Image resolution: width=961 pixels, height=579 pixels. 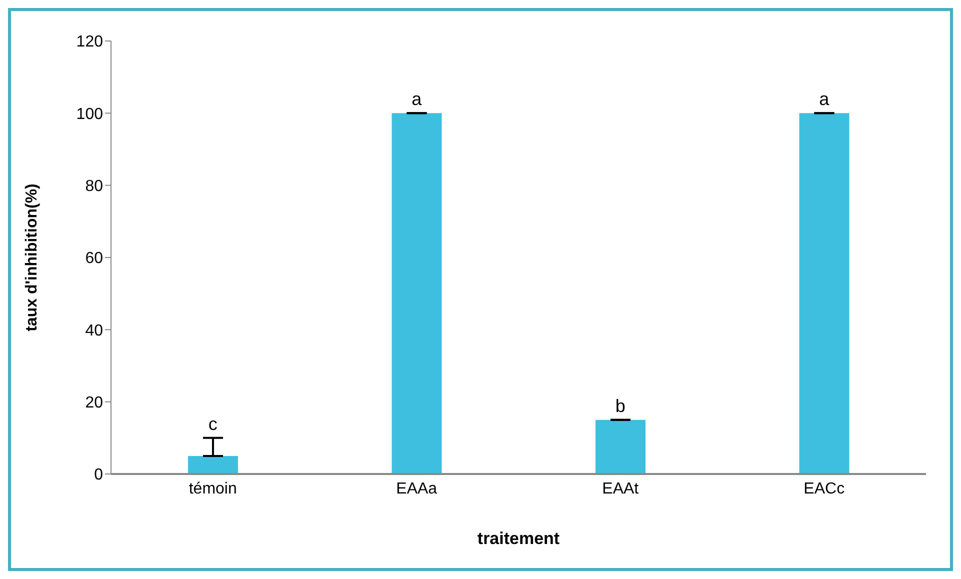 I want to click on y-tick-label: 80, so click(x=94, y=187).